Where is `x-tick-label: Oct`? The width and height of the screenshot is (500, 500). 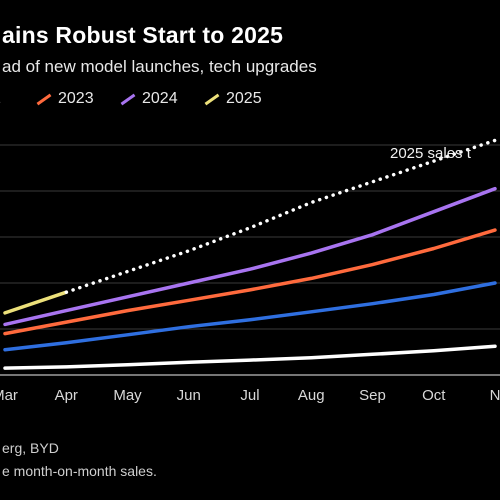
x-tick-label: Oct is located at coordinates (434, 395).